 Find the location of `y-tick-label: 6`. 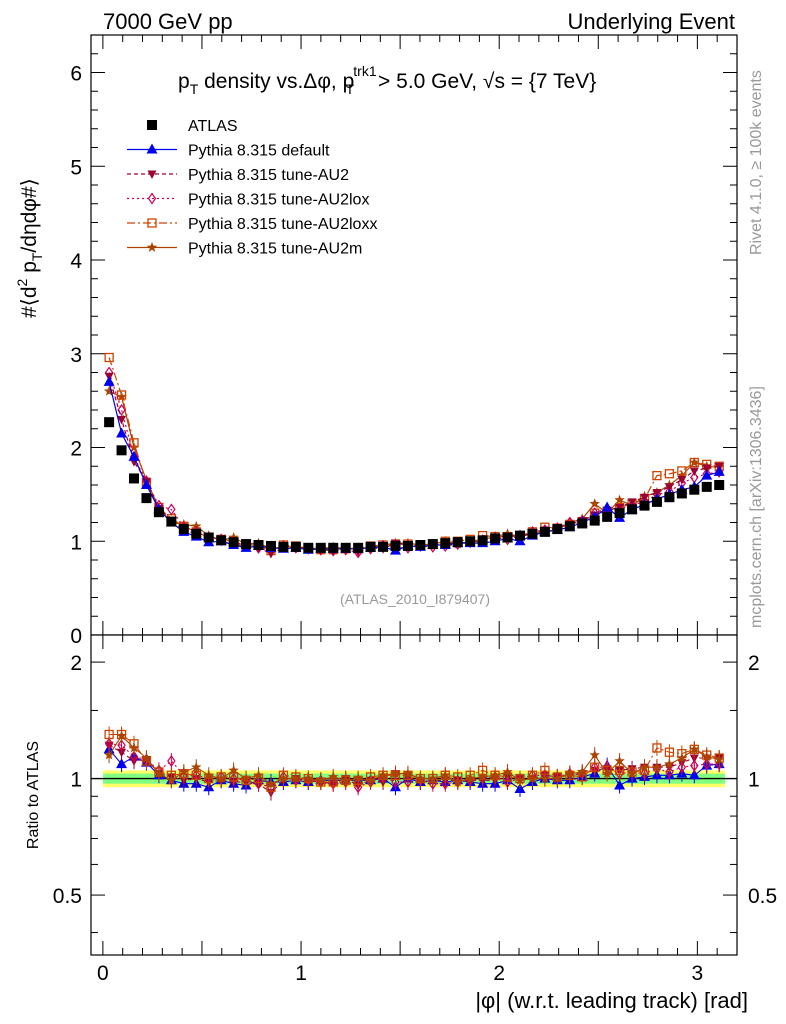

y-tick-label: 6 is located at coordinates (76, 74).